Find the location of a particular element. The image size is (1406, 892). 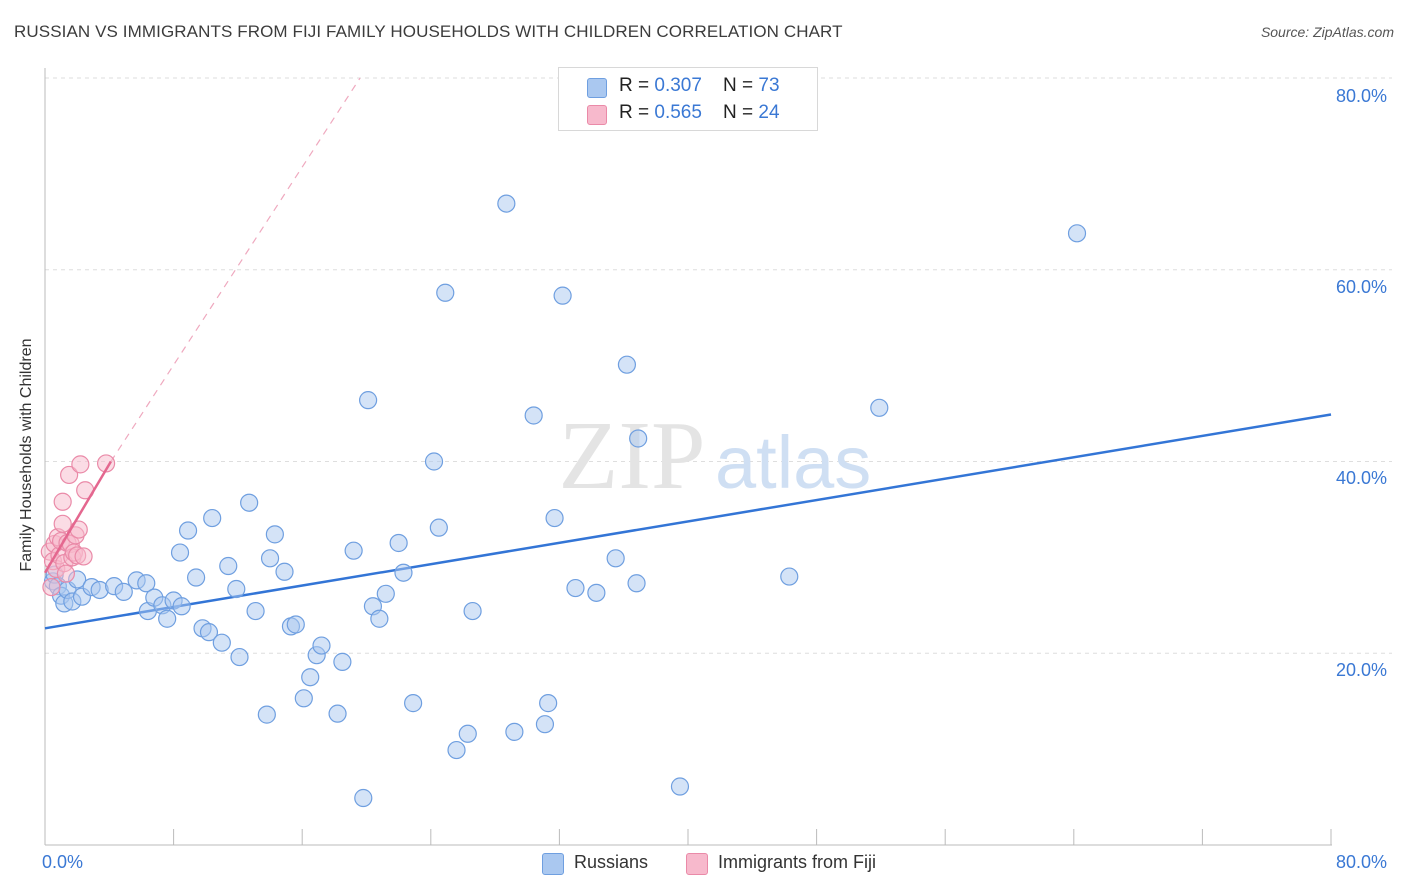

y-axis-label: Family Households with Children is located at coordinates (26, 455).